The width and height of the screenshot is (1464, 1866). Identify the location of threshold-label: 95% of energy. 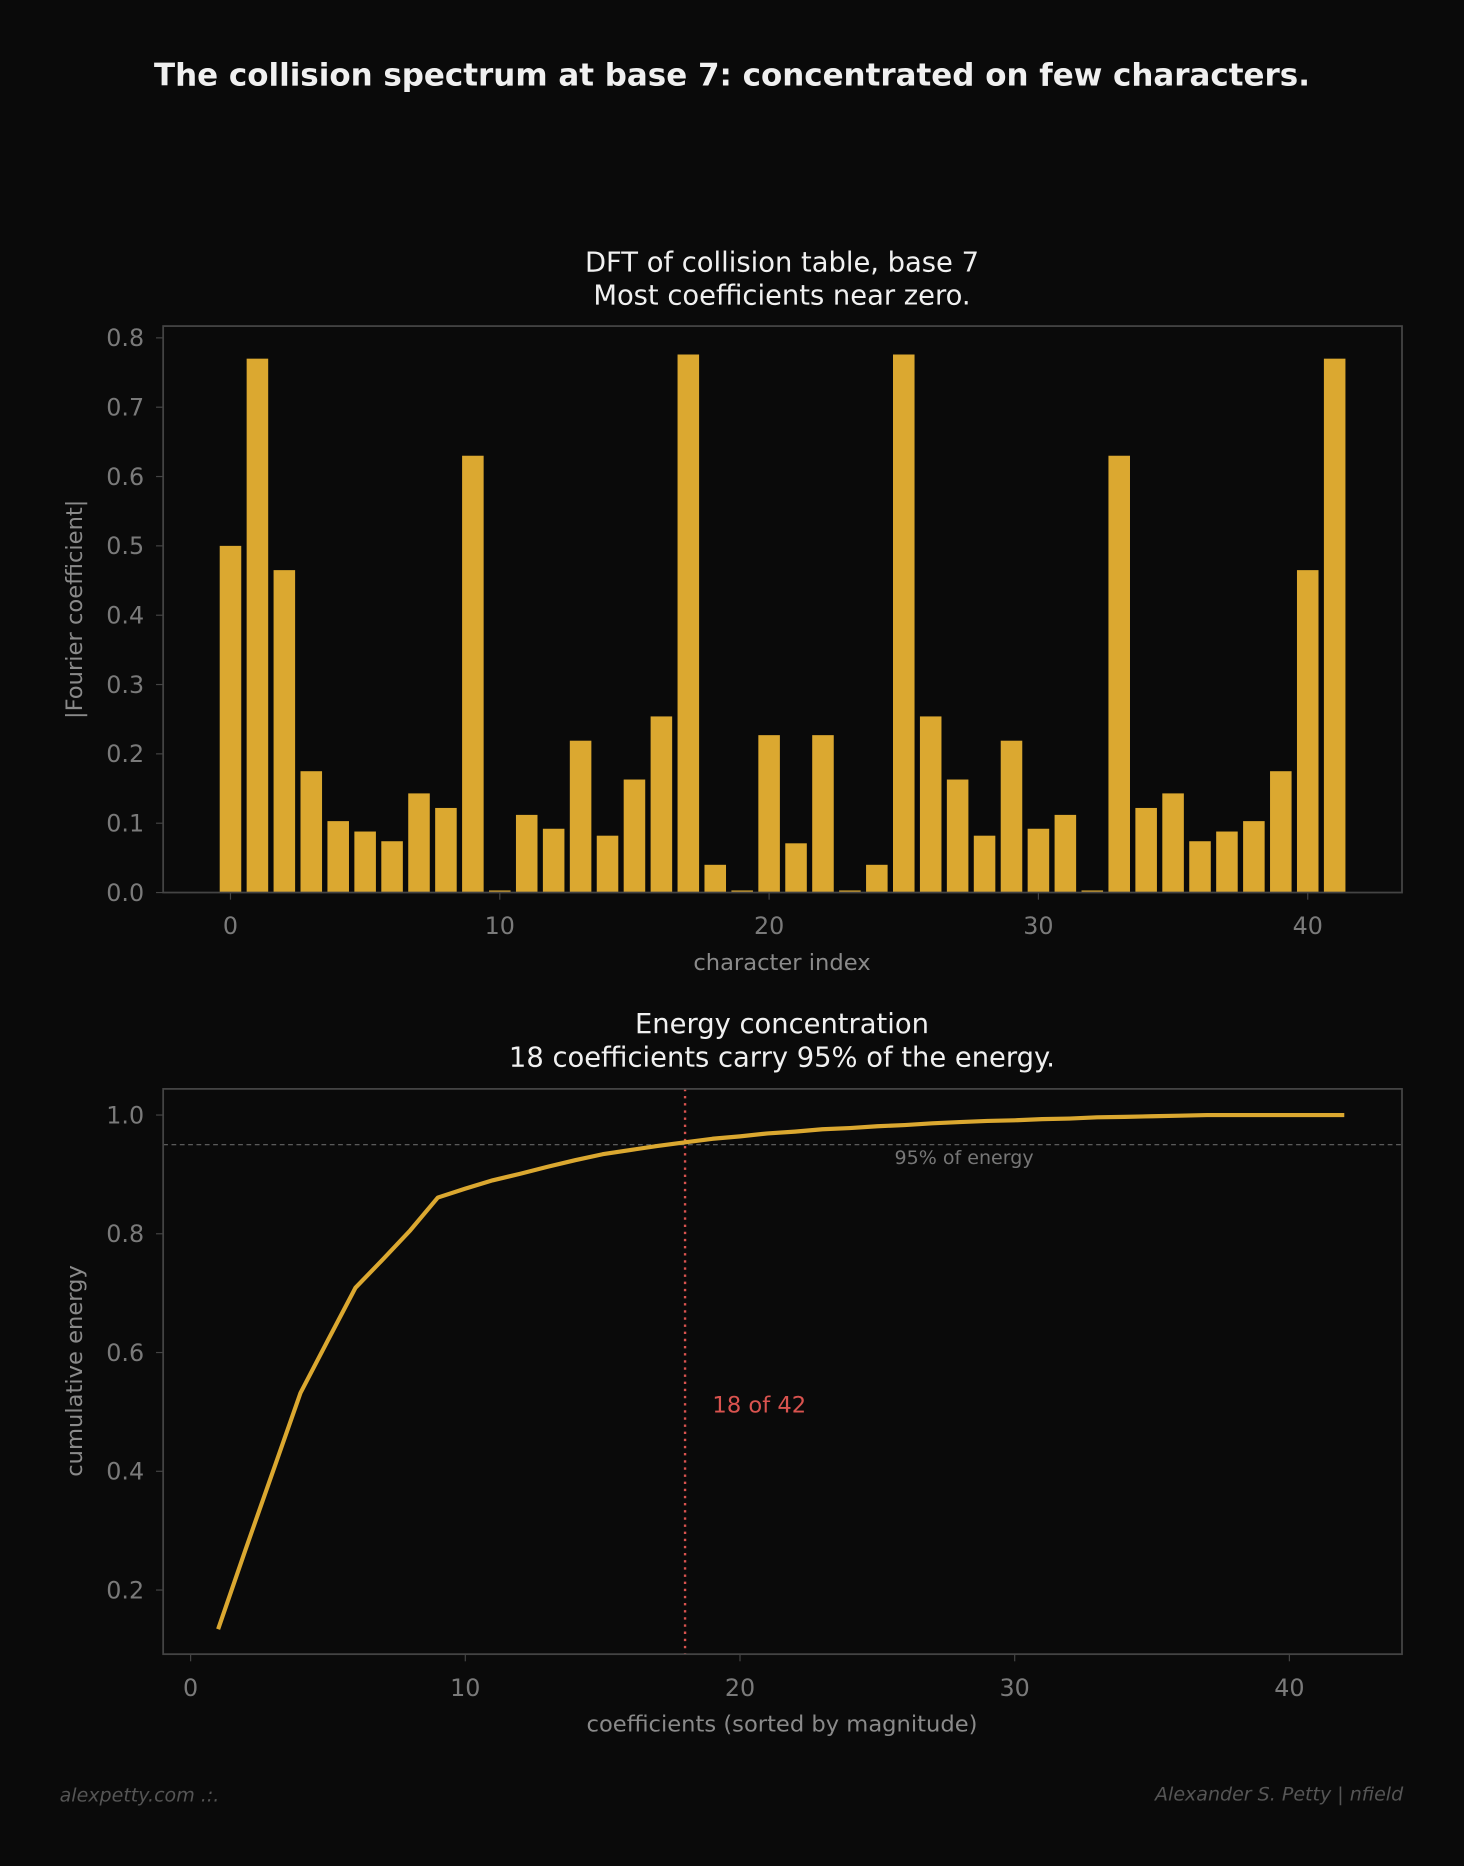
(964, 1158).